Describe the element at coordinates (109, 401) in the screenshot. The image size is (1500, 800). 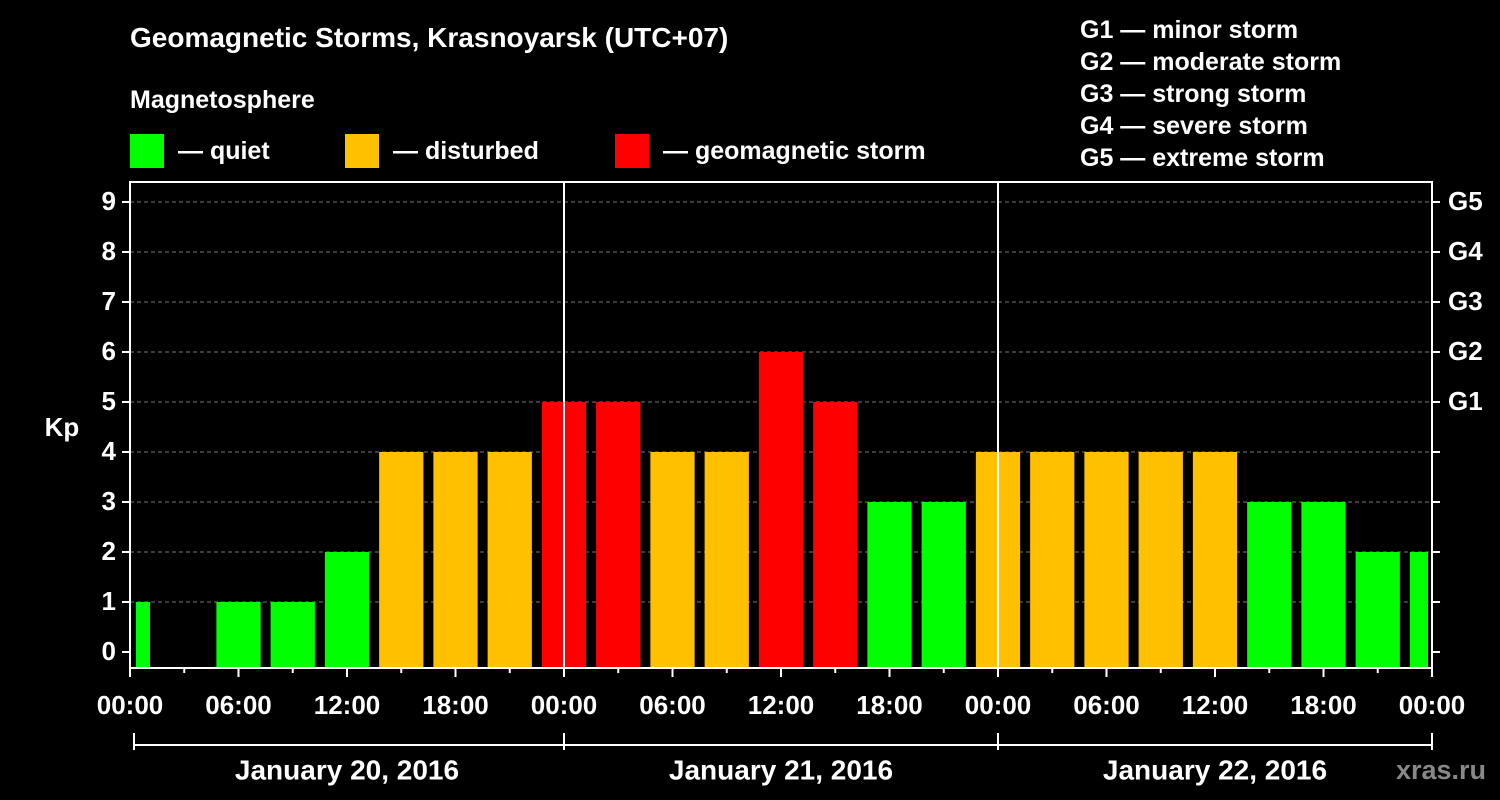
I see `y-tick-label: 5` at that location.